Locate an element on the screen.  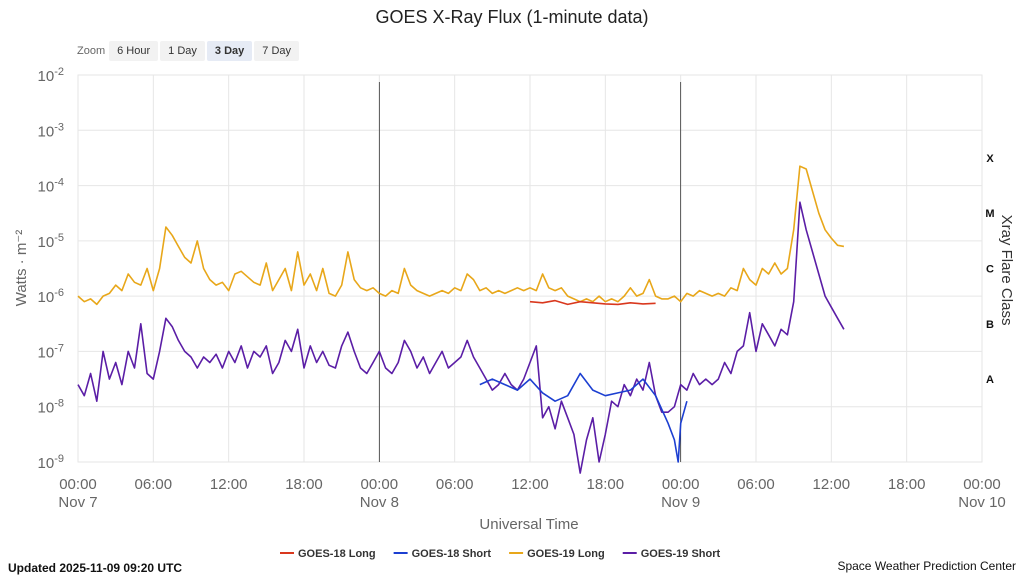
zoom-6-hour-button: 6 Hour is located at coordinates (134, 51).